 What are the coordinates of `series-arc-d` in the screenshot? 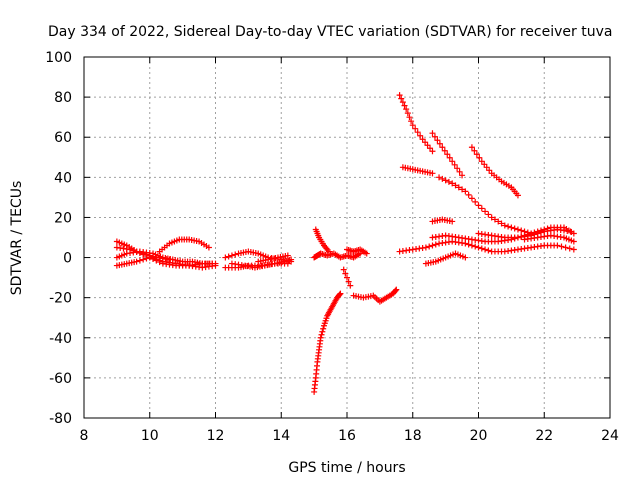 It's located at (184, 245).